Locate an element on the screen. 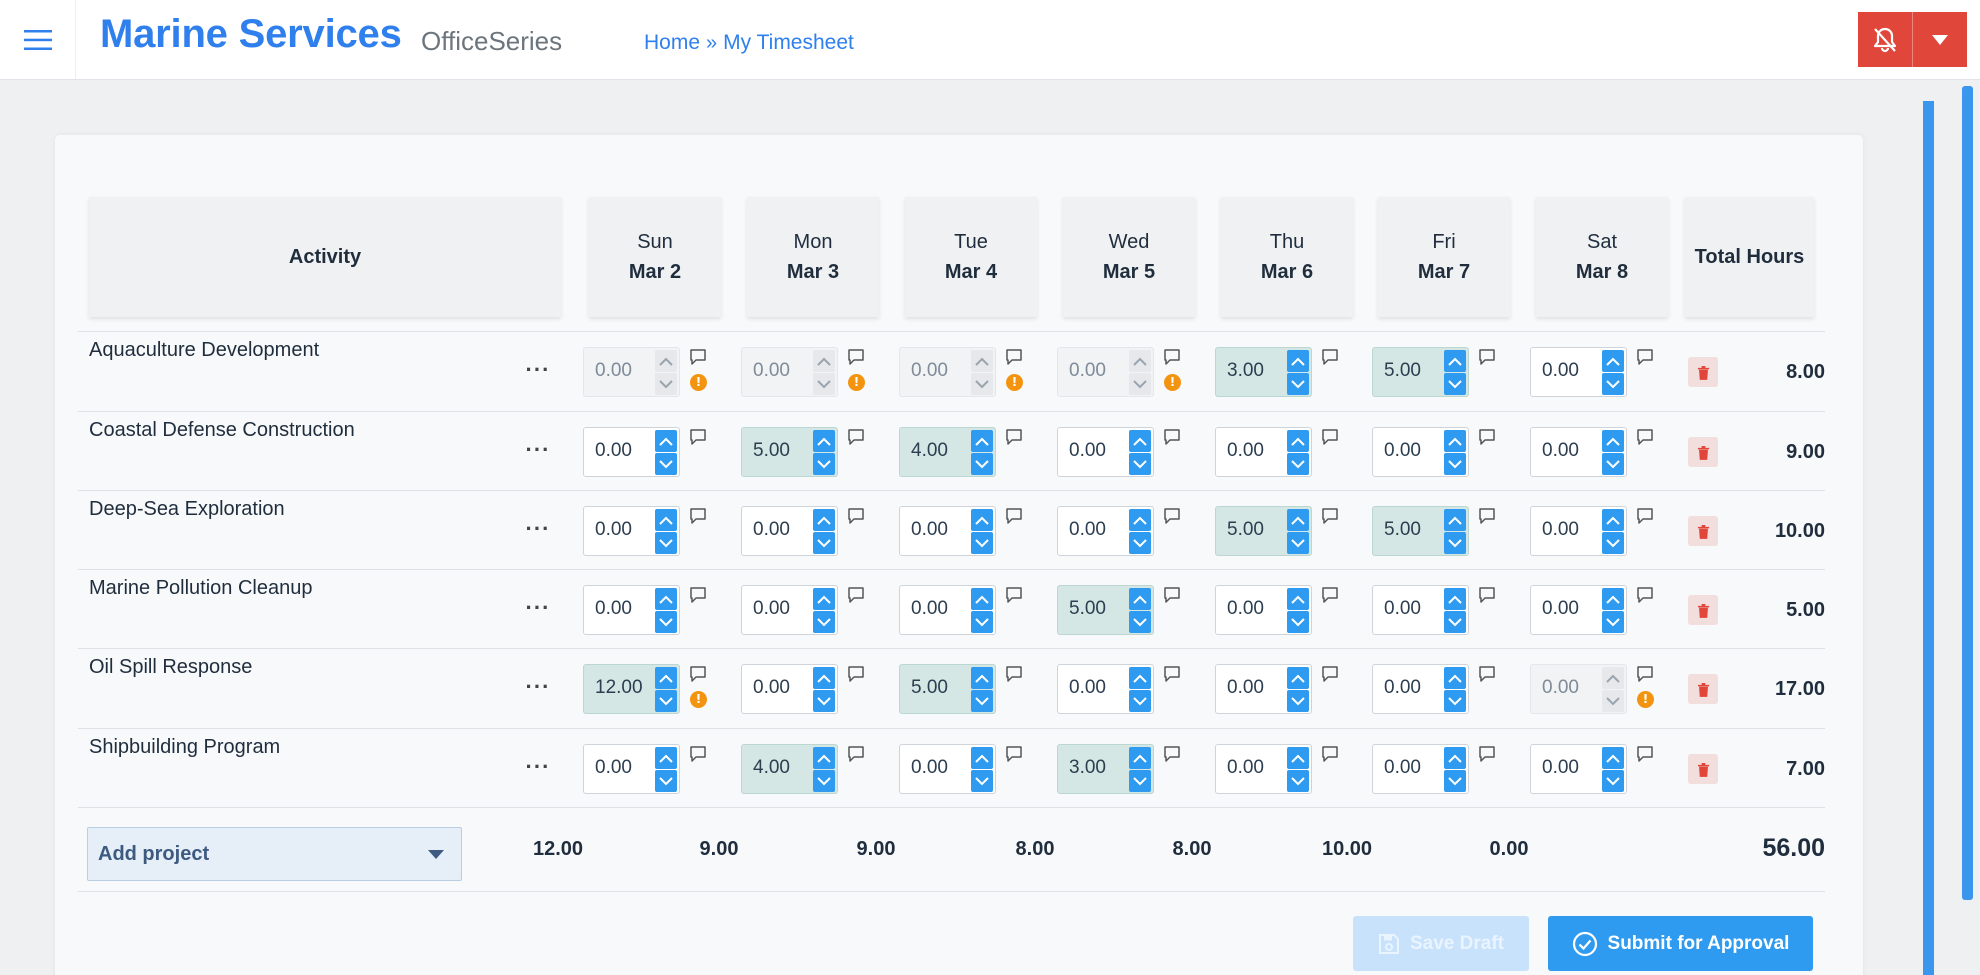  breadcrumb-home-link: Home is located at coordinates (672, 42).